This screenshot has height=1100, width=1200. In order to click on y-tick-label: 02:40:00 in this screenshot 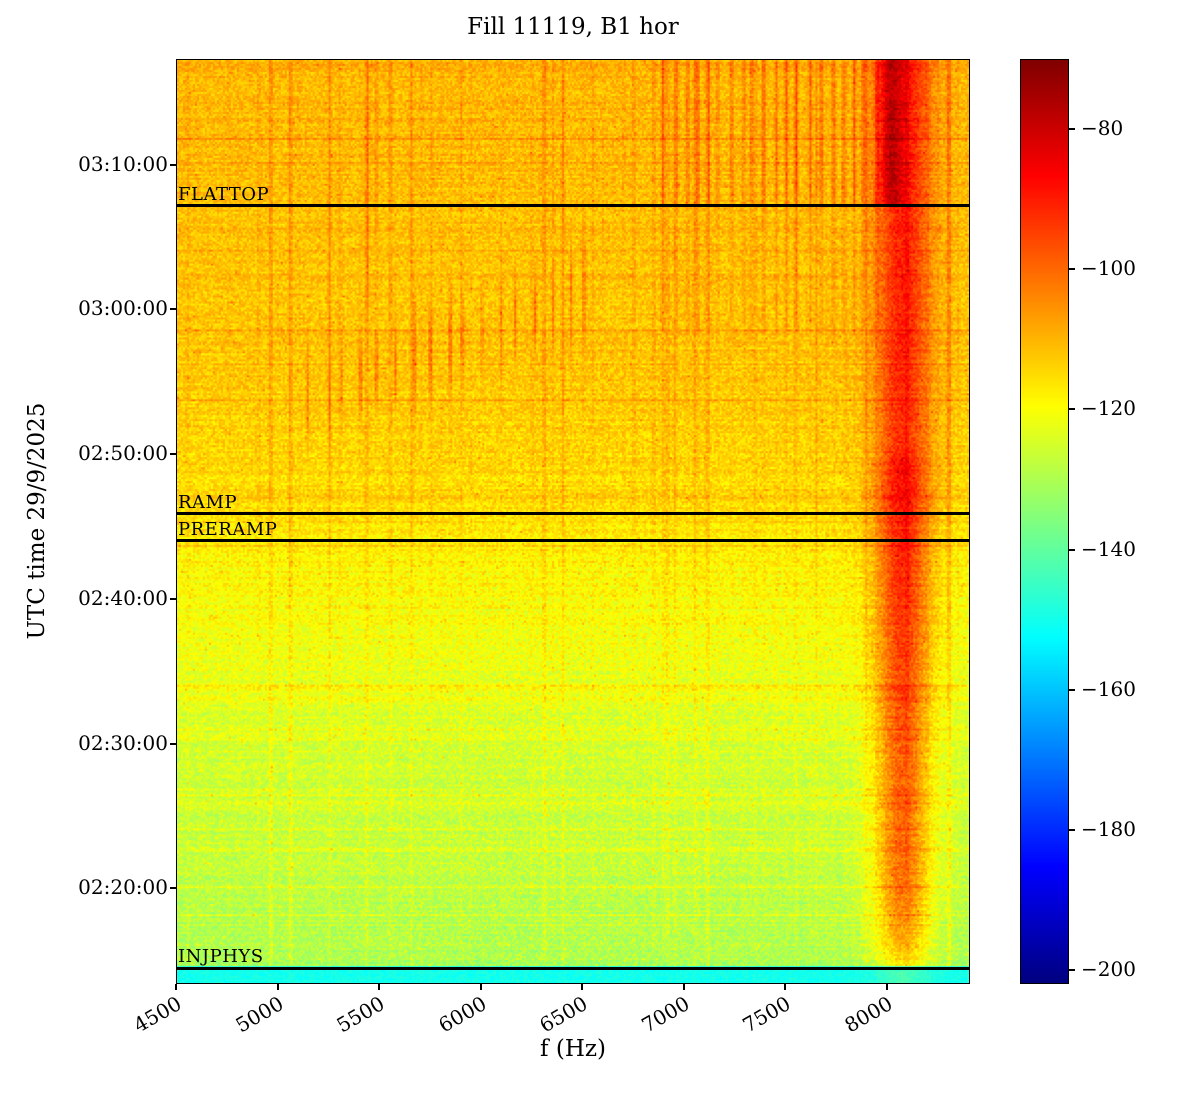, I will do `click(123, 597)`.